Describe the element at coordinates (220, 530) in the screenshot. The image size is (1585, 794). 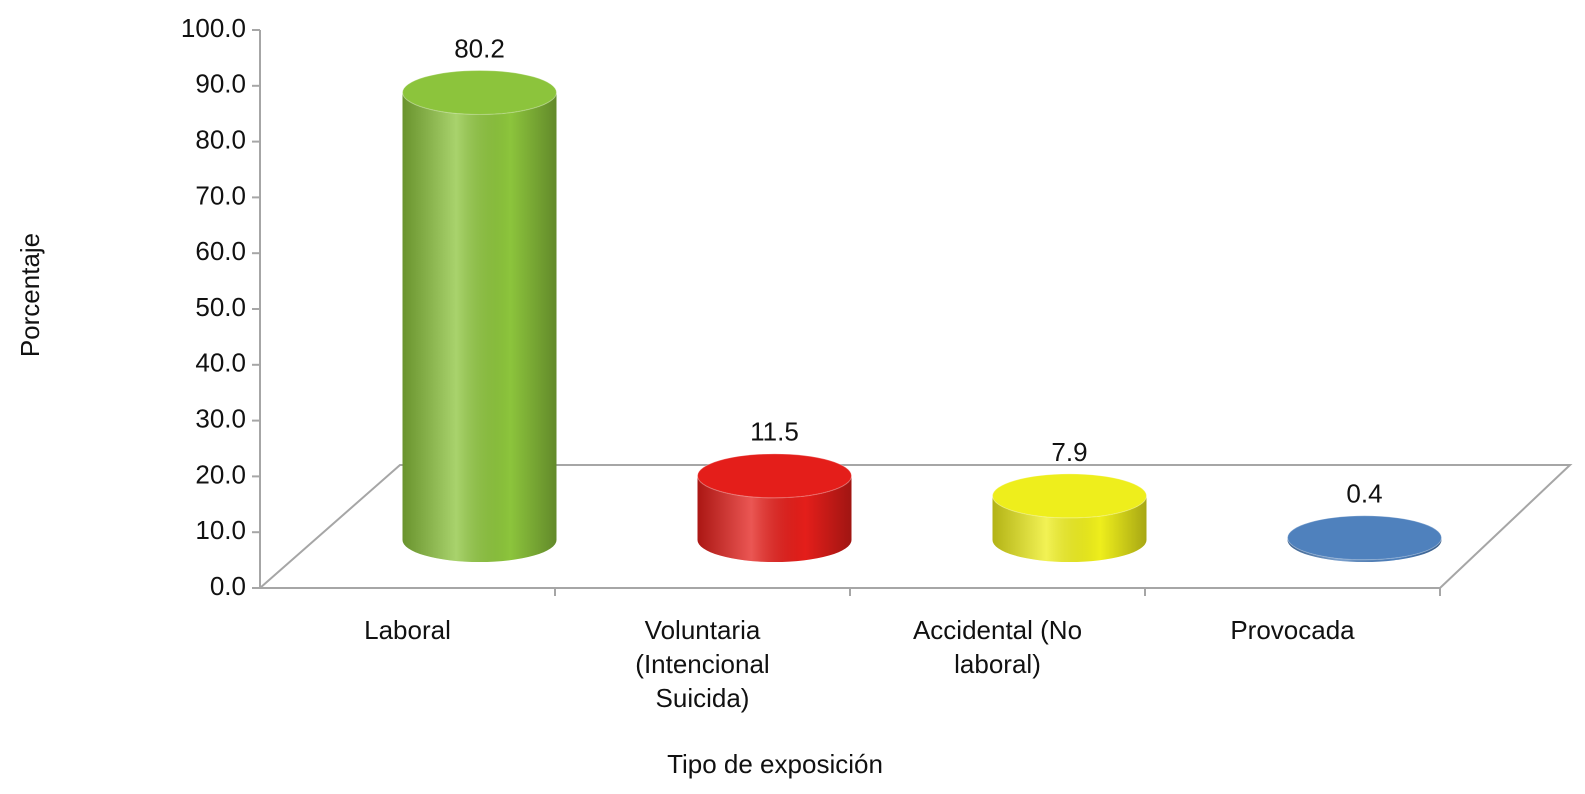
I see `y-tick-label: 10.0` at that location.